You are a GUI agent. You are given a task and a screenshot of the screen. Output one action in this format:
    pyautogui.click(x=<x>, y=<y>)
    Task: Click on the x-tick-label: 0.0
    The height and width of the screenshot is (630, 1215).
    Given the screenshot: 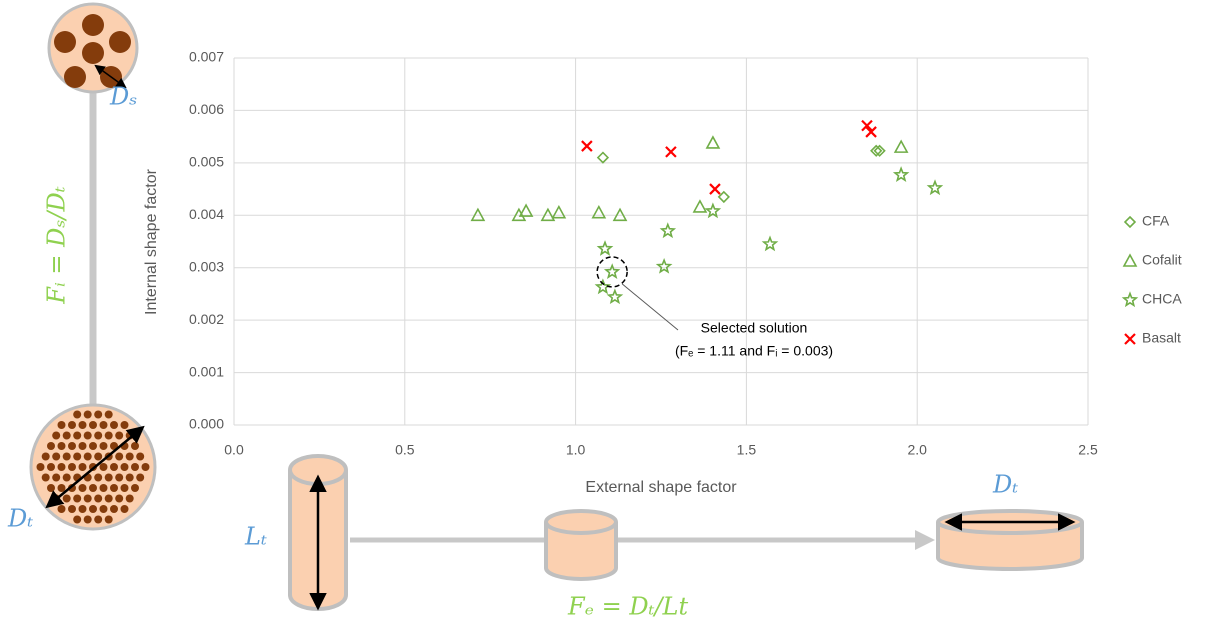 What is the action you would take?
    pyautogui.click(x=234, y=450)
    